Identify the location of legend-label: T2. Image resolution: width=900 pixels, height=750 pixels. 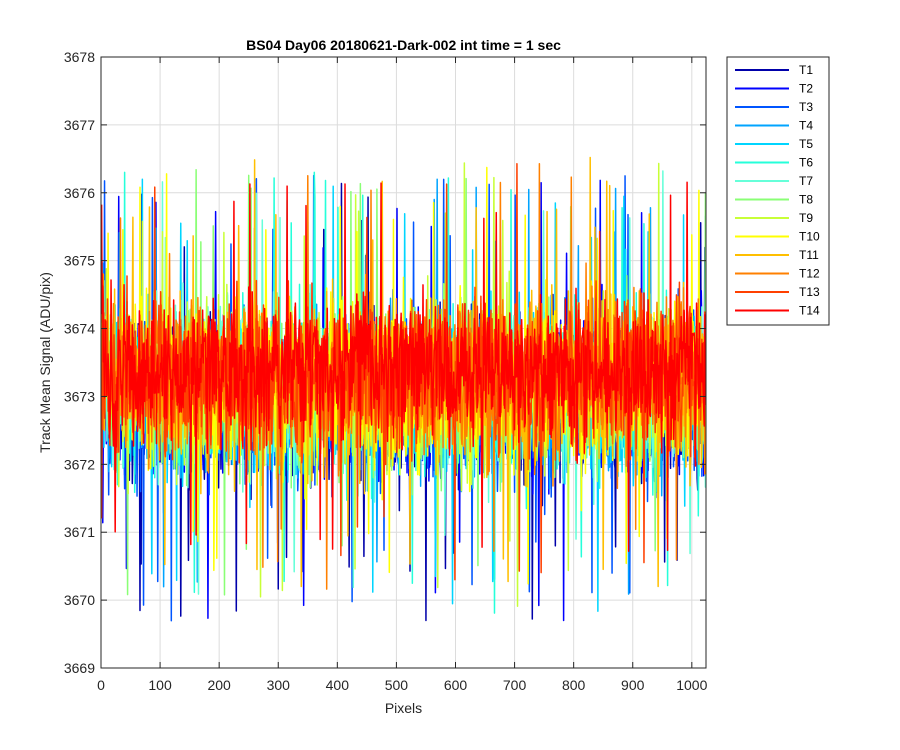
(806, 89).